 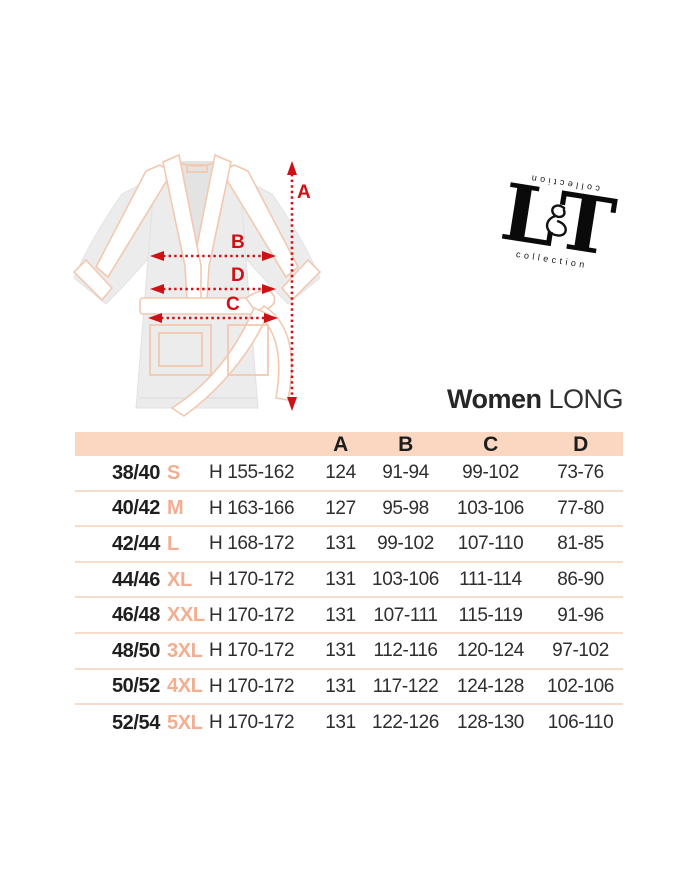 What do you see at coordinates (135, 650) in the screenshot?
I see `size-cell: 48/50` at bounding box center [135, 650].